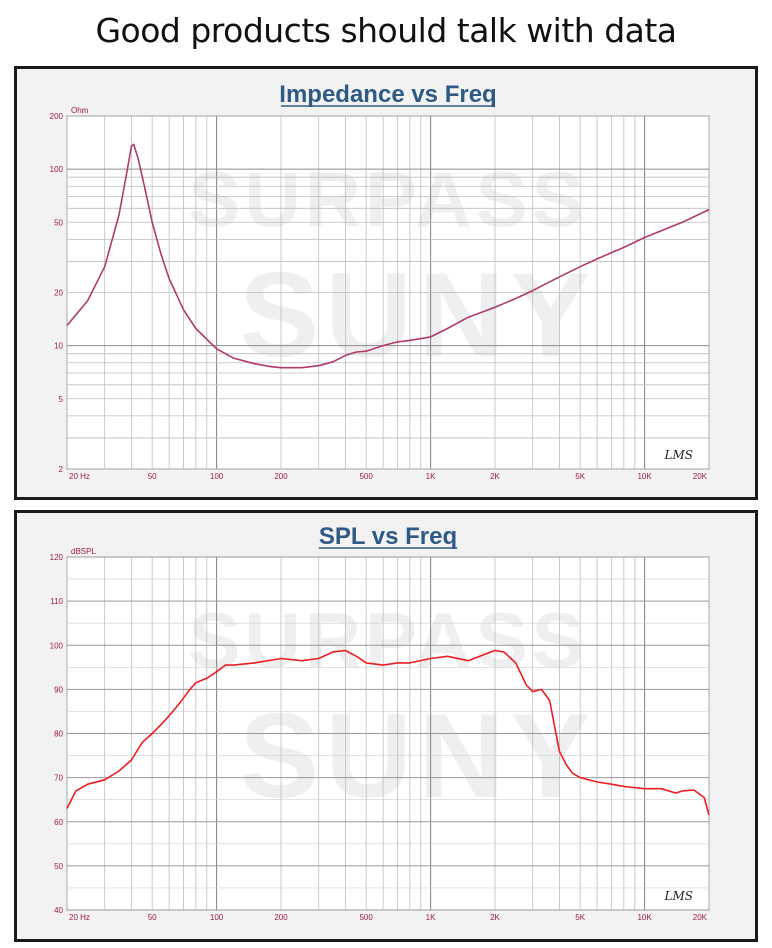 The image size is (772, 948). What do you see at coordinates (57, 557) in the screenshot?
I see `y-tick-label: 120` at bounding box center [57, 557].